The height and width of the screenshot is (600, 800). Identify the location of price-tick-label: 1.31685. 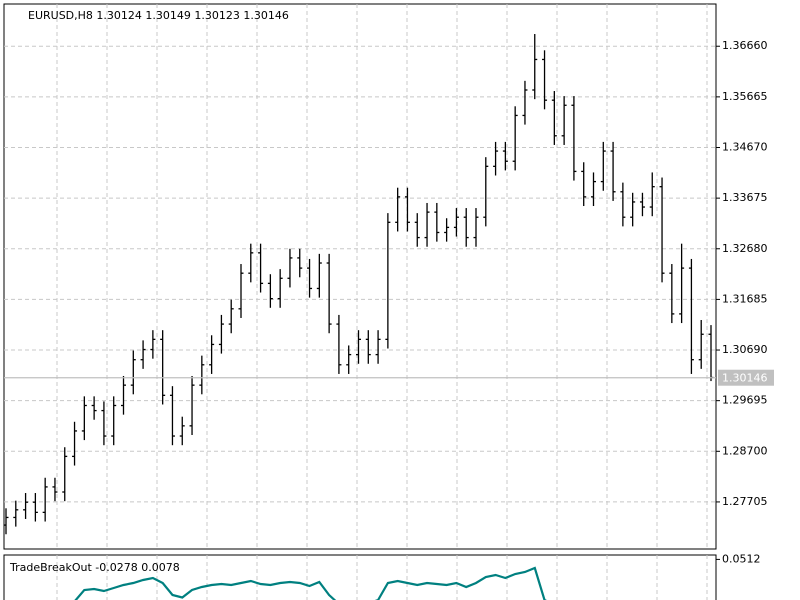
(745, 298).